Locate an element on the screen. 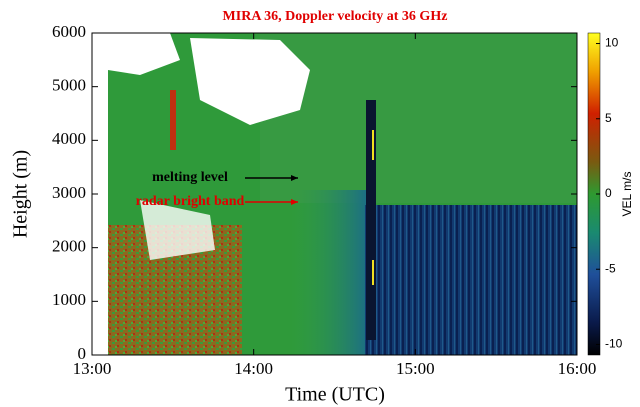  colorbar-tick-label: -5 is located at coordinates (610, 268).